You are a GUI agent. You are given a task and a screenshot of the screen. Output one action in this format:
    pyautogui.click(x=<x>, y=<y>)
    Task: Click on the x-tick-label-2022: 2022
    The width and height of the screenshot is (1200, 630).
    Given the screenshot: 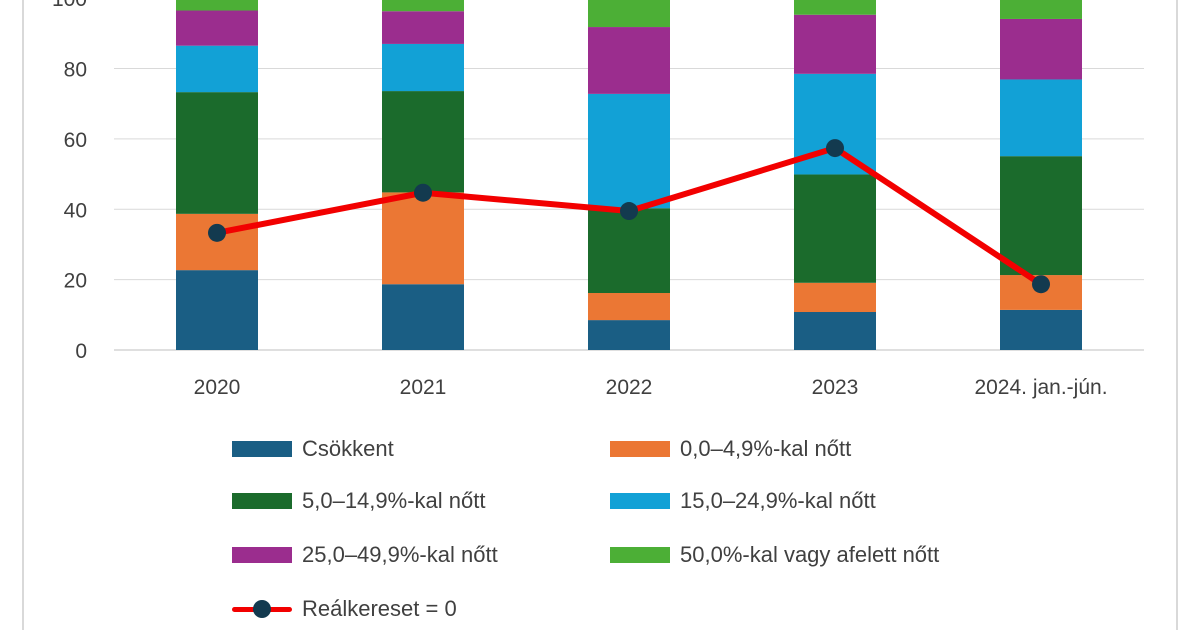 What is the action you would take?
    pyautogui.click(x=629, y=387)
    